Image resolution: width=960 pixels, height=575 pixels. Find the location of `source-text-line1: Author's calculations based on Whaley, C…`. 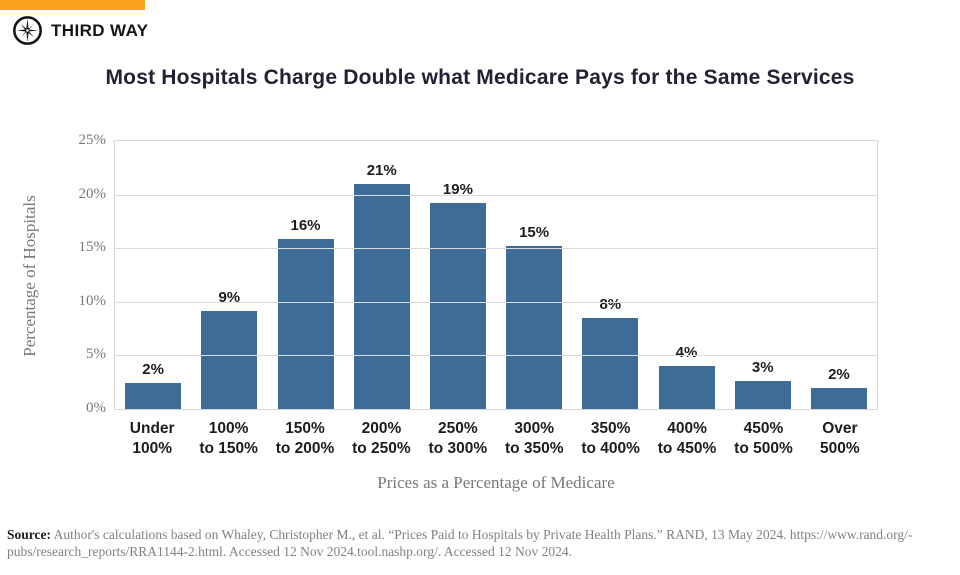

source-text-line1: Author's calculations based on Whaley, C… is located at coordinates (482, 534).